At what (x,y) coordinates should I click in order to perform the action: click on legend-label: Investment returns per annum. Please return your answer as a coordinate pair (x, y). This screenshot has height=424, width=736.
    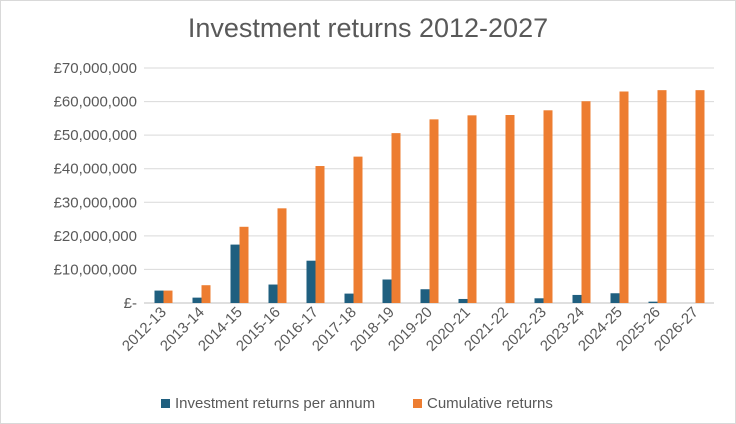
    Looking at the image, I should click on (275, 403).